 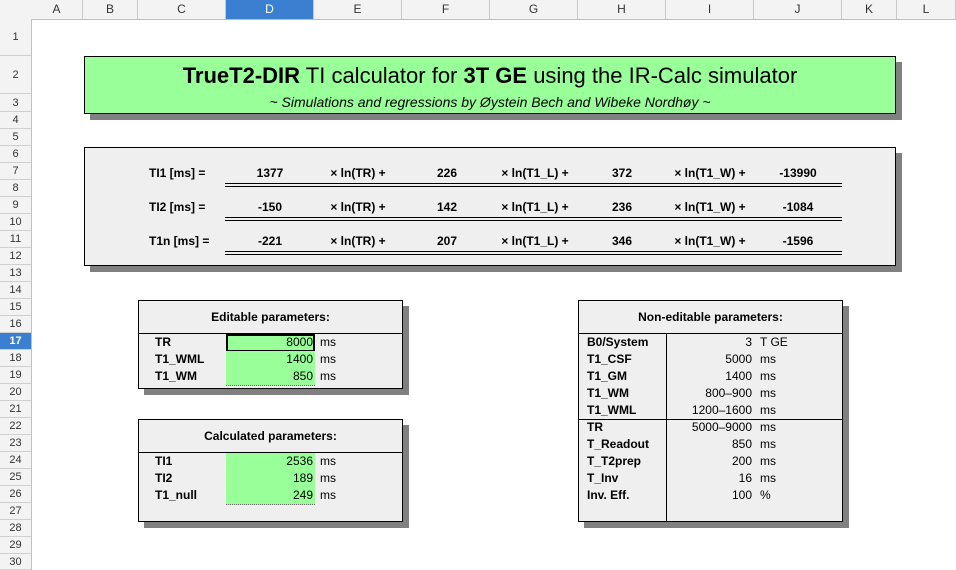 What do you see at coordinates (741, 461) in the screenshot?
I see `param-value: 200` at bounding box center [741, 461].